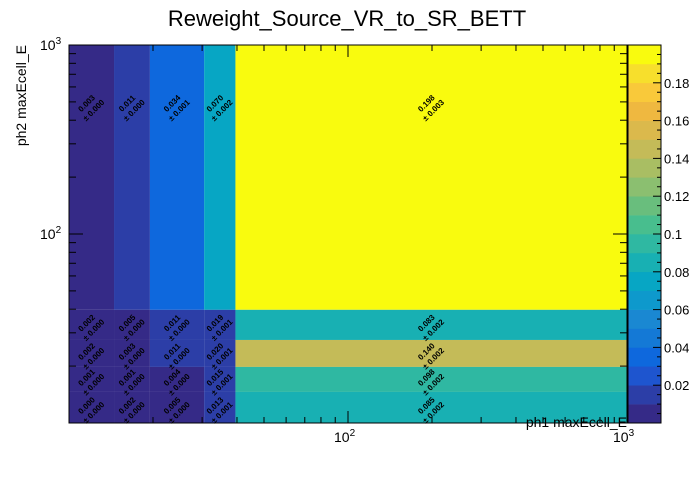  What do you see at coordinates (576, 422) in the screenshot?
I see `x-axis-label: ph1 maxEcell_E` at bounding box center [576, 422].